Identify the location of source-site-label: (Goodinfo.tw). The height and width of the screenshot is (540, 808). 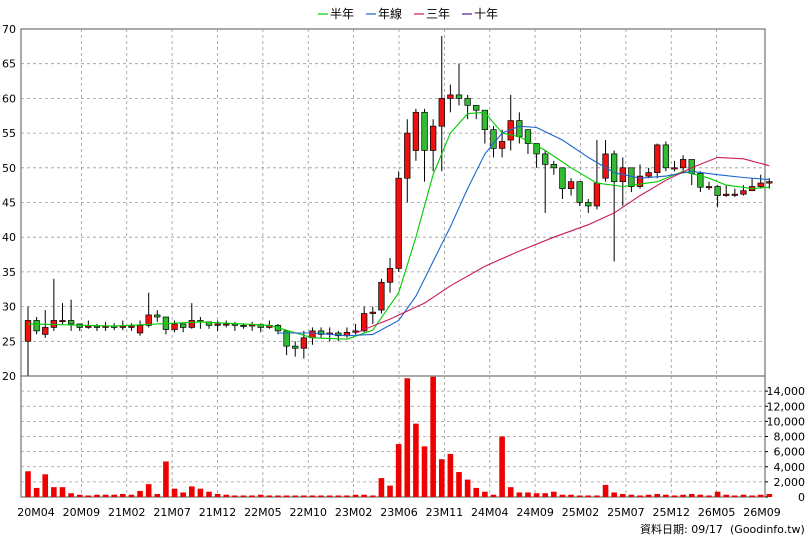
(767, 529).